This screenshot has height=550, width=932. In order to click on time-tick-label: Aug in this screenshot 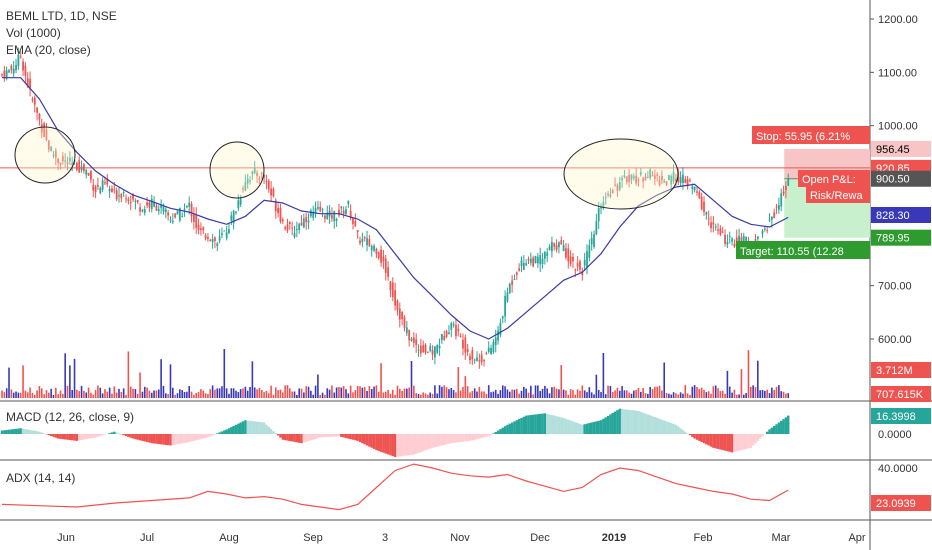, I will do `click(229, 538)`.